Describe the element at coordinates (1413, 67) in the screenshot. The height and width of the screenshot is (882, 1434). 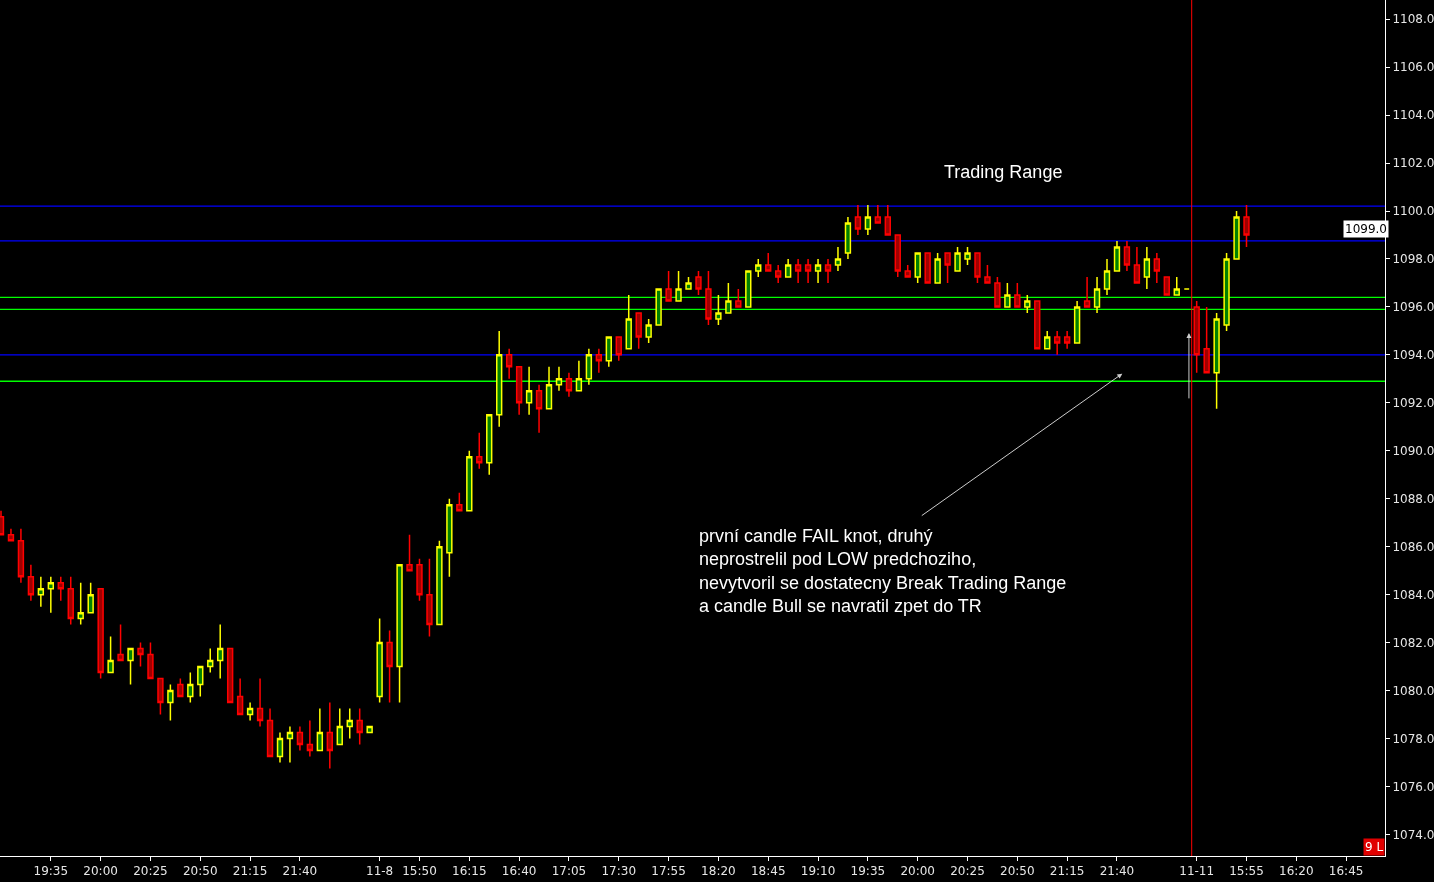
I see `y-tick-label: 1106.0` at that location.